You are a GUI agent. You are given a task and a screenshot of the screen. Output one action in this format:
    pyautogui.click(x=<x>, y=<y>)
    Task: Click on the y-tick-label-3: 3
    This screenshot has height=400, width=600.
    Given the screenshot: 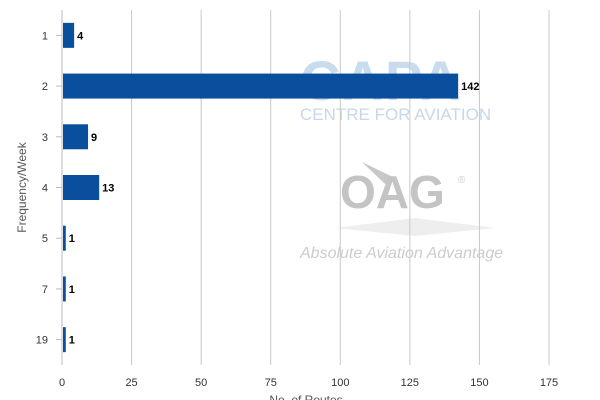 What is the action you would take?
    pyautogui.click(x=45, y=138)
    